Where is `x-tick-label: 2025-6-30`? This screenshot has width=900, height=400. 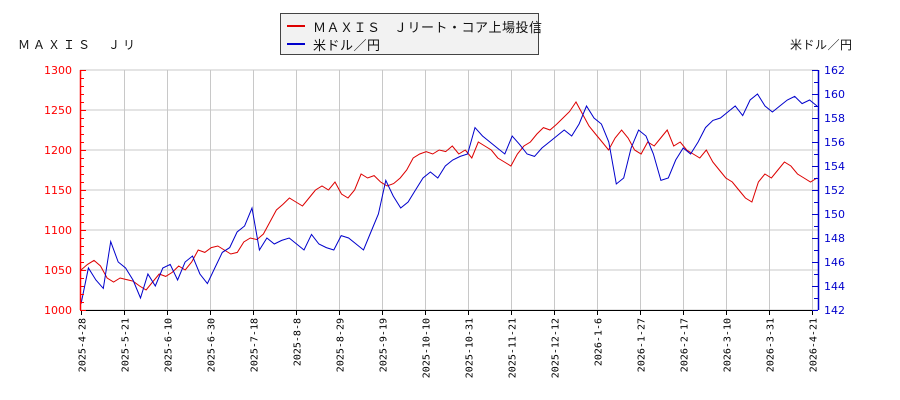
x-tick-label: 2025-6-30 is located at coordinates (212, 345).